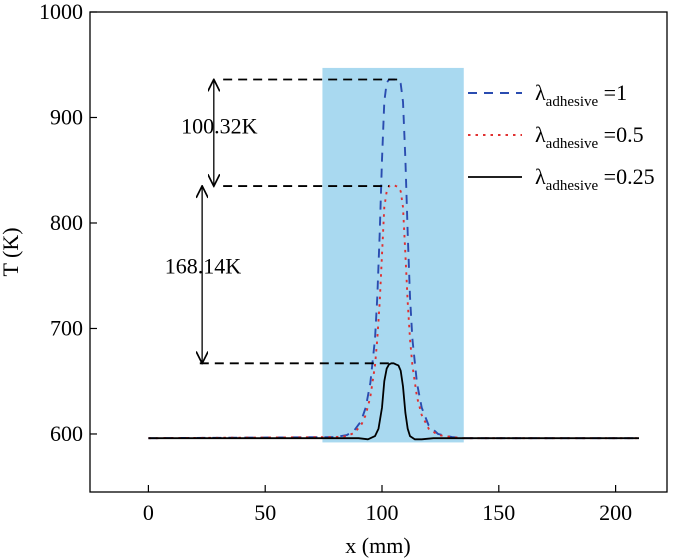 This screenshot has height=559, width=685. Describe the element at coordinates (61, 12) in the screenshot. I see `y-tick-label-1000: 1000` at that location.